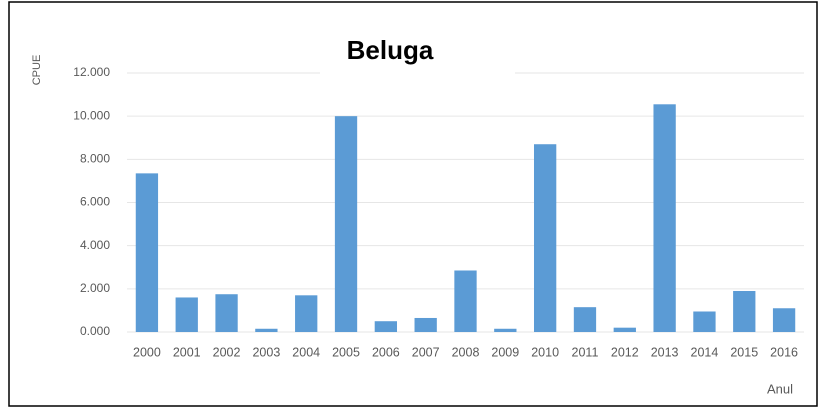 This screenshot has width=819, height=407. What do you see at coordinates (665, 352) in the screenshot?
I see `x-tick-label: 2013` at bounding box center [665, 352].